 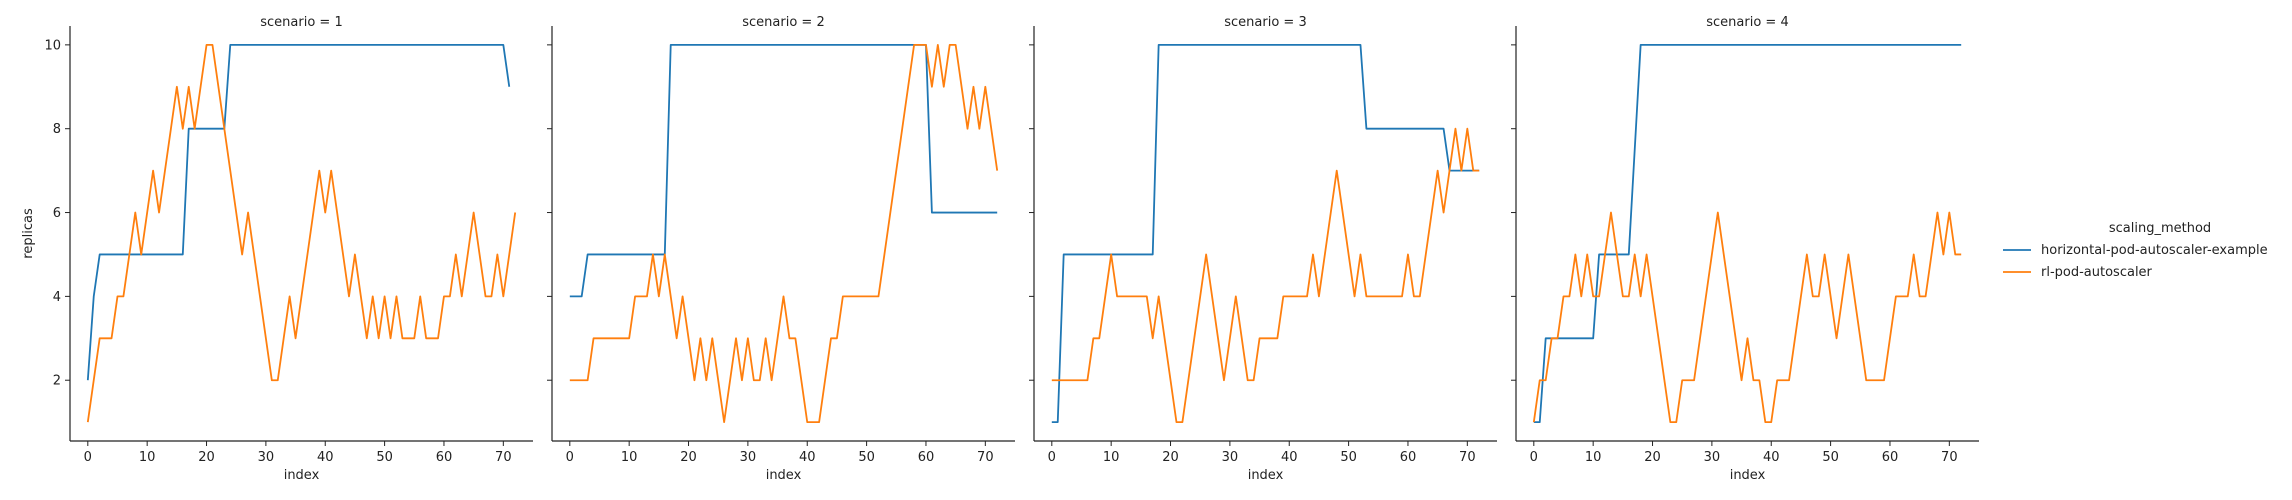 I want to click on y-axis-label: replicas, so click(x=28, y=233).